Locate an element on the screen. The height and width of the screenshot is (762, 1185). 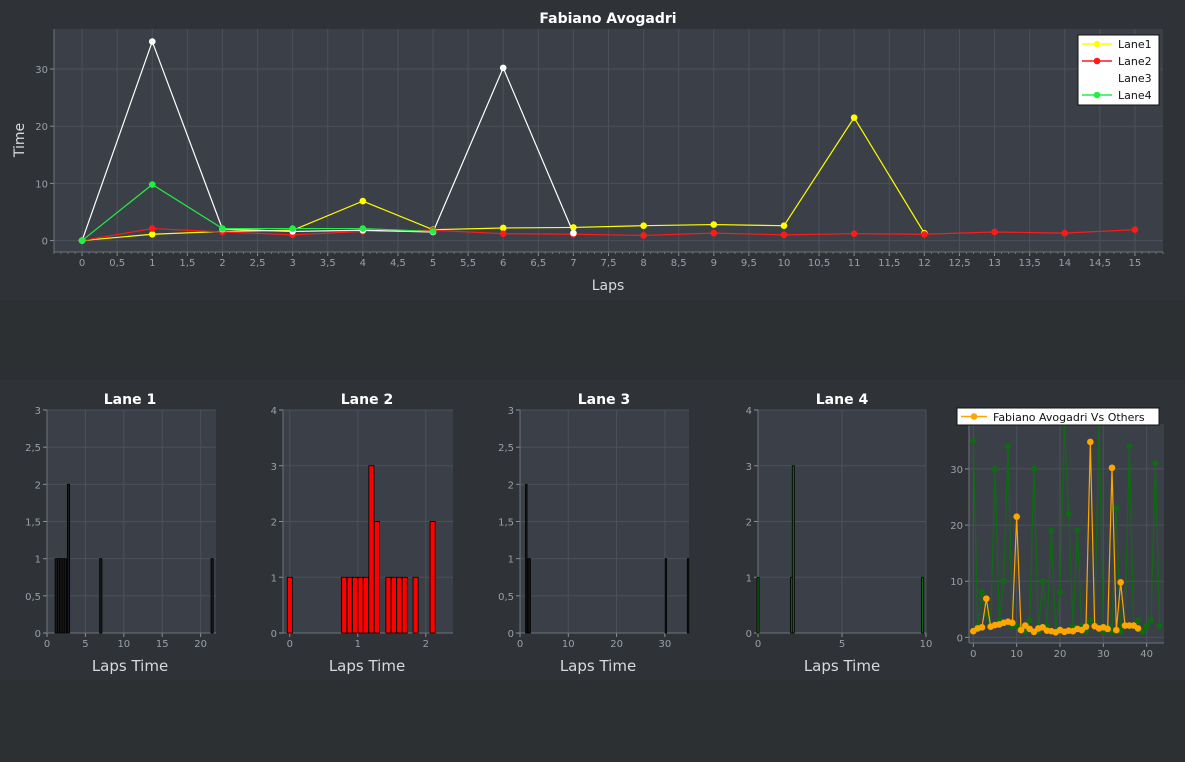
x-tick-label: 6 is located at coordinates (503, 263).